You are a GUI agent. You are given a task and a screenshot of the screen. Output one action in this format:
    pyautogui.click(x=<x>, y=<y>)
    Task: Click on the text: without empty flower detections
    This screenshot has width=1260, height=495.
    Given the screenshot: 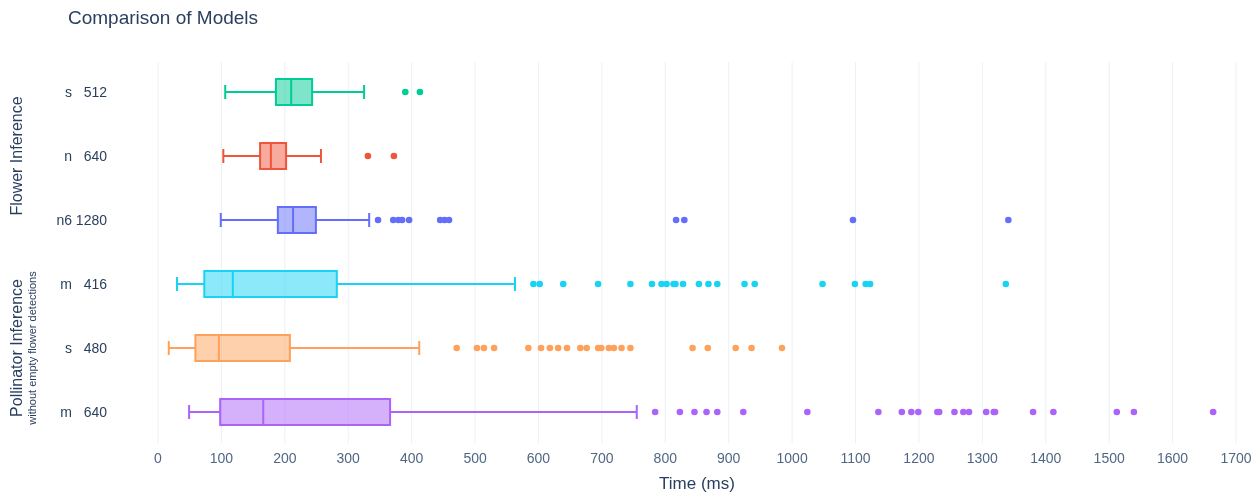 What is the action you would take?
    pyautogui.click(x=32, y=348)
    